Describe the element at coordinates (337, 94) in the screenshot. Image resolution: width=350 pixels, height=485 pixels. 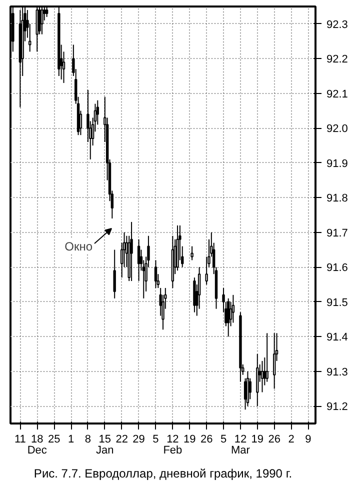
I see `y-tick-label: 92.1` at that location.